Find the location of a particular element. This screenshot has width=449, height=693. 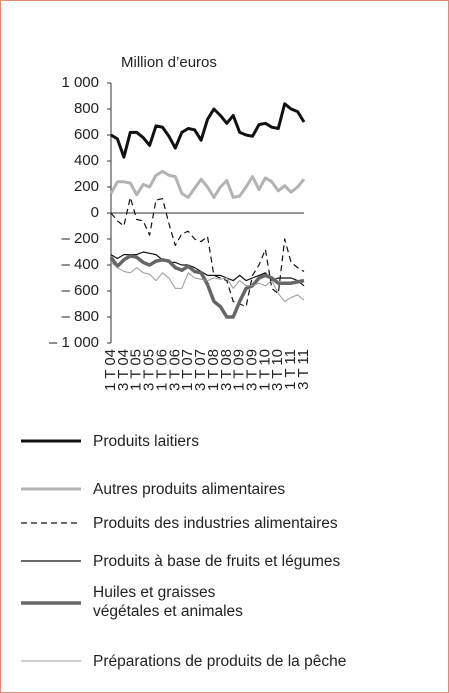

legend-label: Produits laitiers is located at coordinates (146, 441).